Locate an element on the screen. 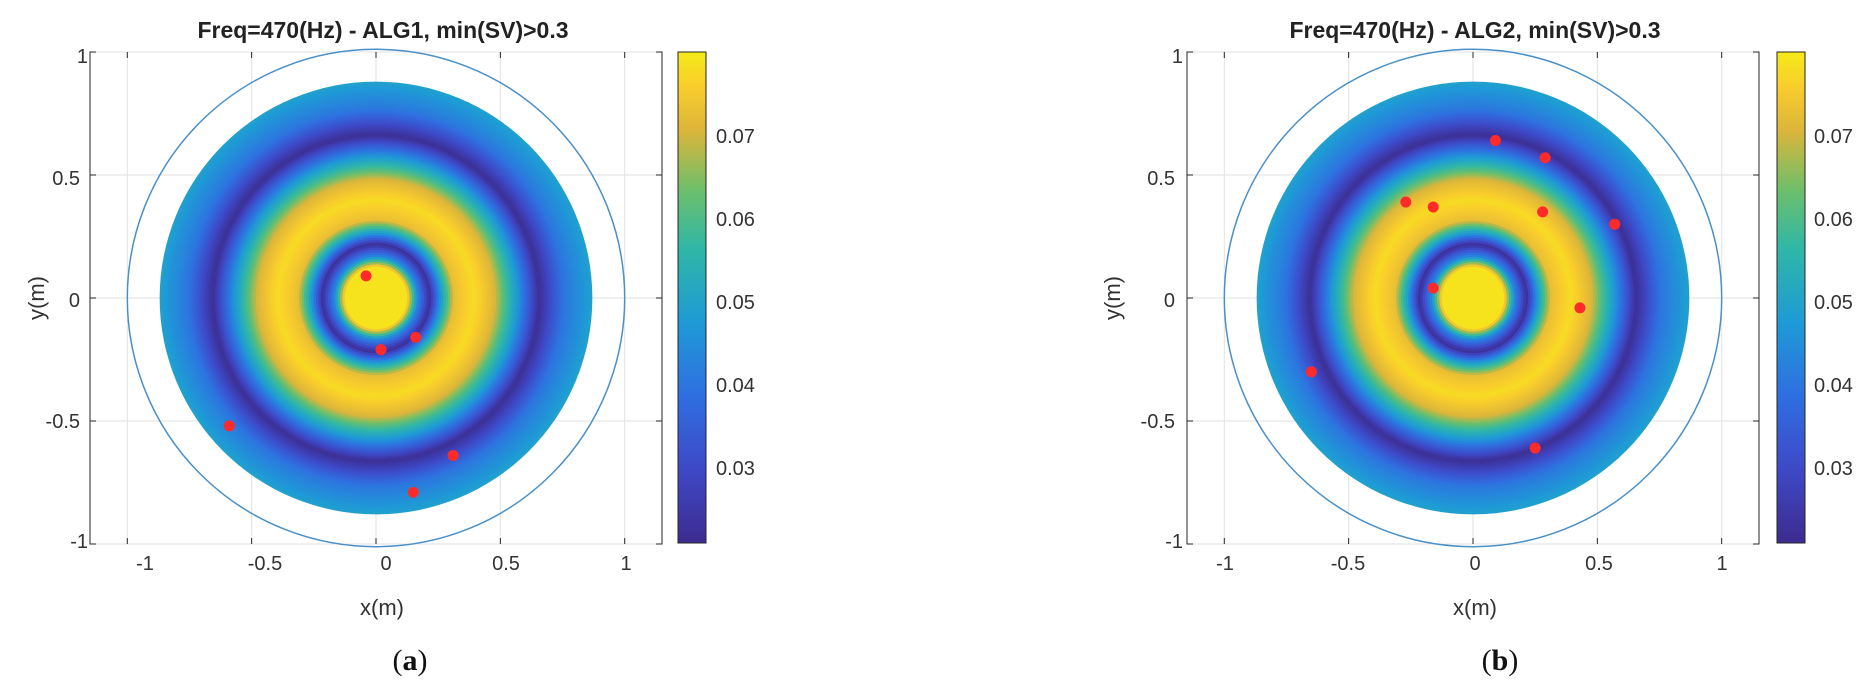  caption-letter: b is located at coordinates (1500, 660).